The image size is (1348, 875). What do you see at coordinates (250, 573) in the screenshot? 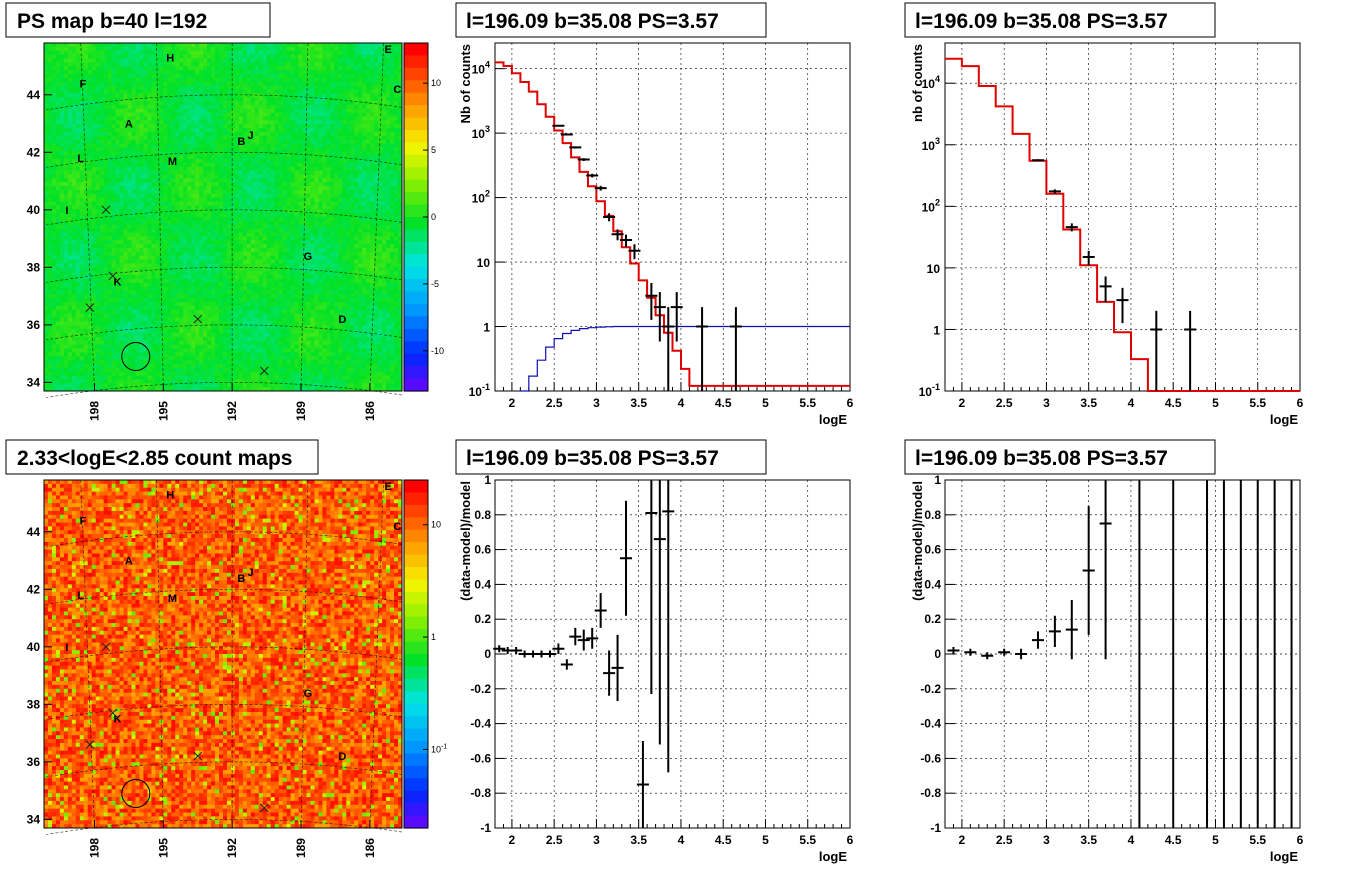
I see `source-label: J` at bounding box center [250, 573].